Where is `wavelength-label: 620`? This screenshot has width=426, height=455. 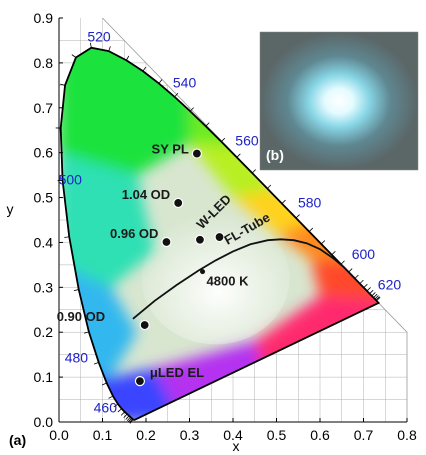 wavelength-label: 620 is located at coordinates (390, 285).